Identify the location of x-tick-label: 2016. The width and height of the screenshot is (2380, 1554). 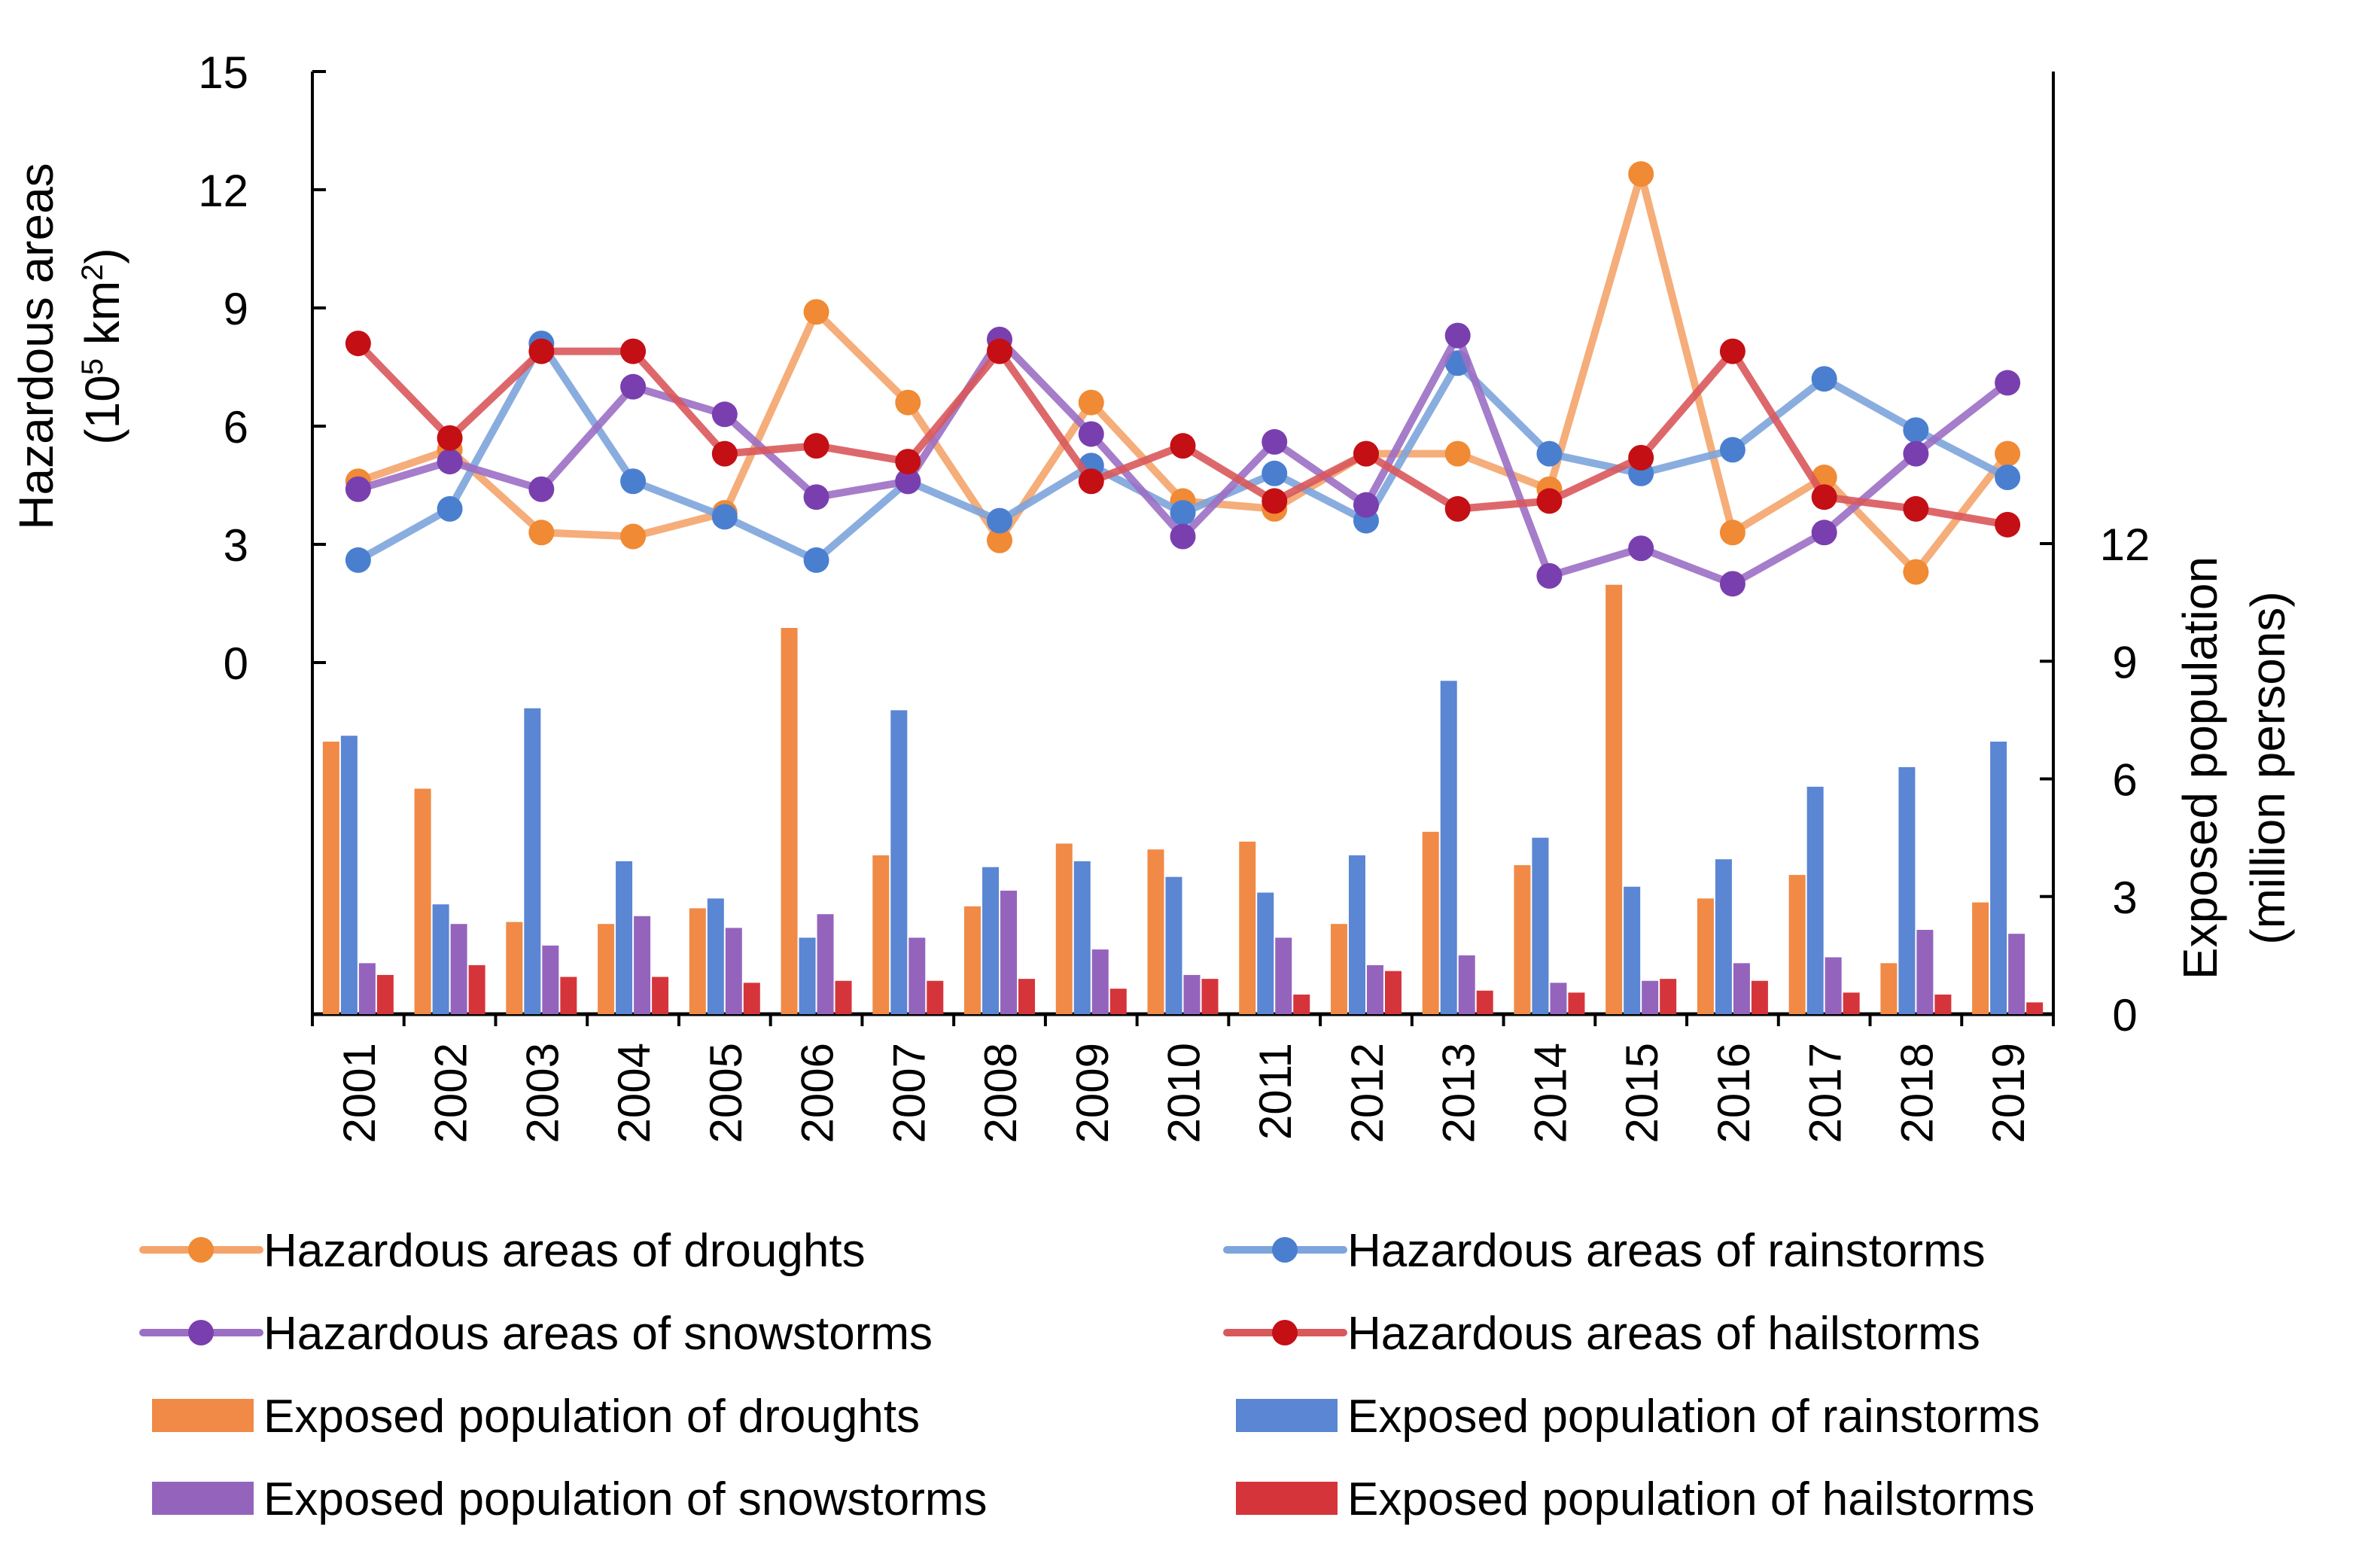
(1734, 1093).